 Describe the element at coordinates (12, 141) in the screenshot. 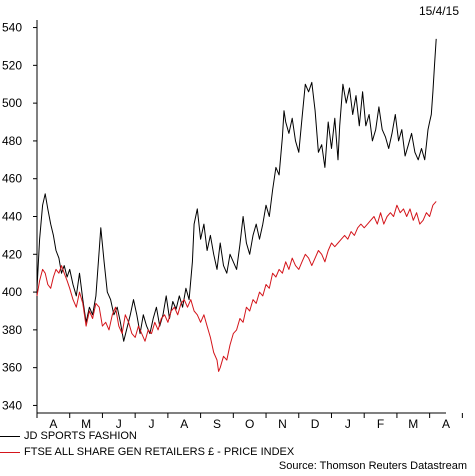

I see `y-tick-label: 480` at that location.